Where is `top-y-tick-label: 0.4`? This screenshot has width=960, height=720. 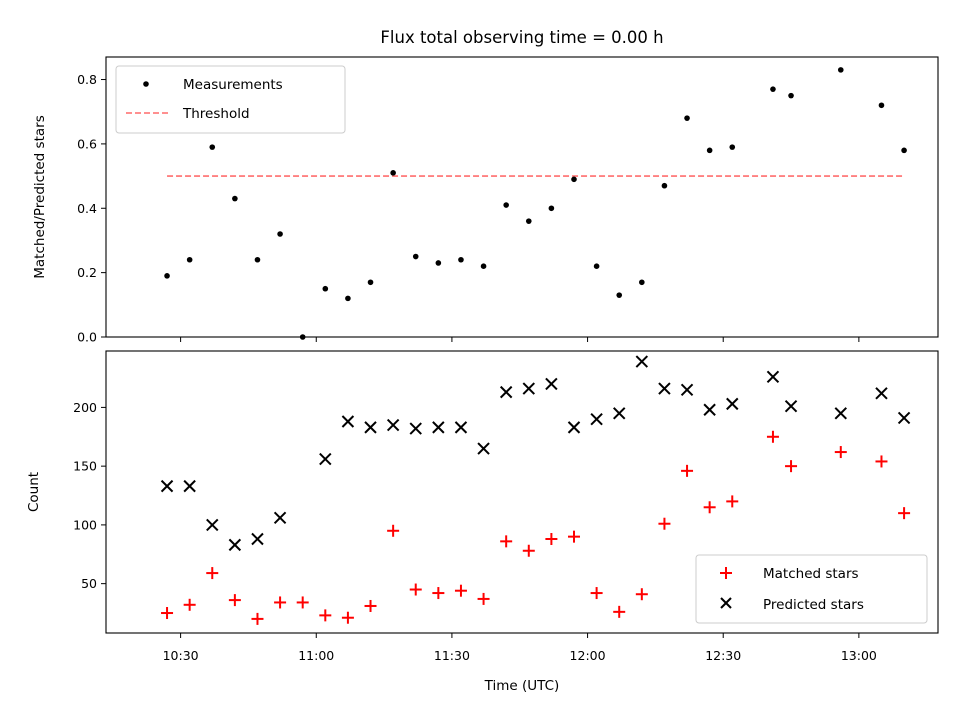 top-y-tick-label: 0.4 is located at coordinates (87, 208).